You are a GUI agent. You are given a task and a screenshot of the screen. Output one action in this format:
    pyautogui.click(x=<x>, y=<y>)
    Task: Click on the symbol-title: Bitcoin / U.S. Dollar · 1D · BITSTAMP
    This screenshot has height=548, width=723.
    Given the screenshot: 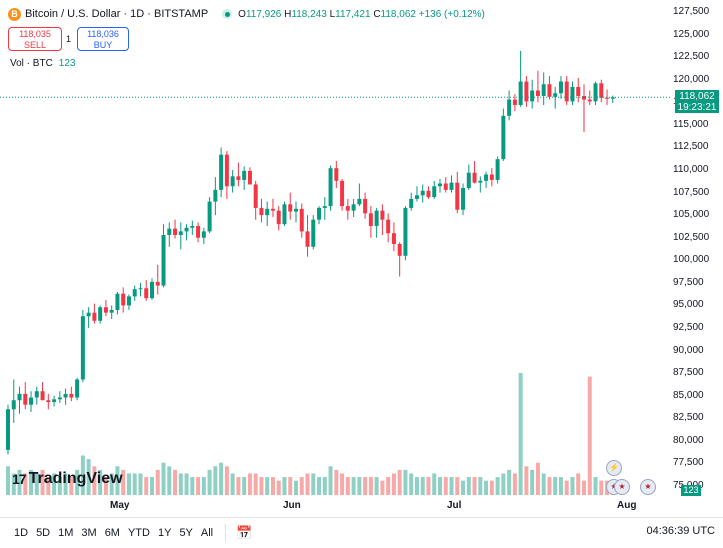 What is the action you would take?
    pyautogui.click(x=117, y=14)
    